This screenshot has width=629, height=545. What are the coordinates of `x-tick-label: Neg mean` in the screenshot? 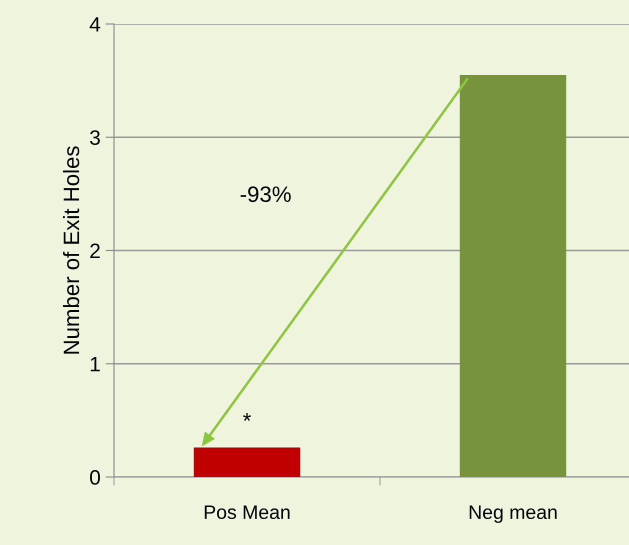 It's located at (513, 514).